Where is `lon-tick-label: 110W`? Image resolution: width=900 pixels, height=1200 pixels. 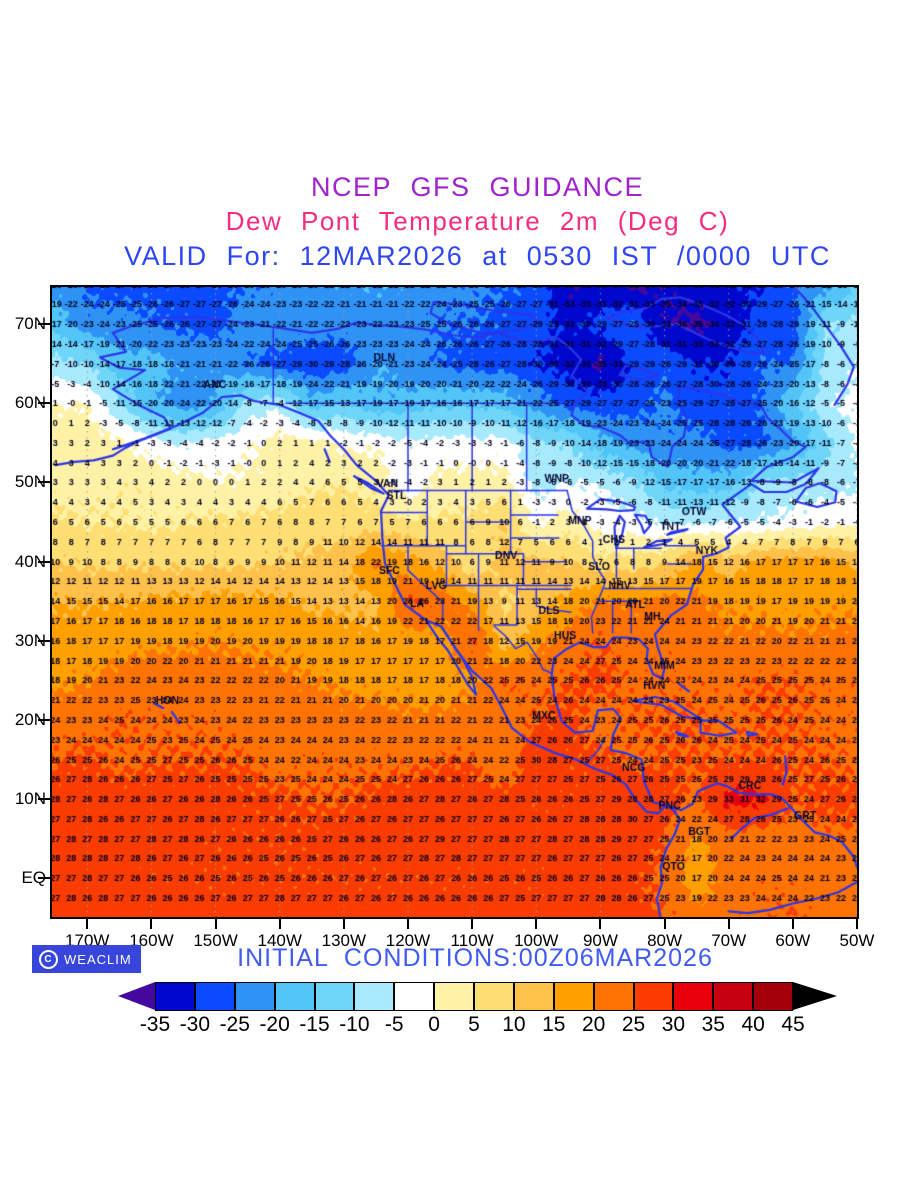 lon-tick-label: 110W is located at coordinates (472, 940).